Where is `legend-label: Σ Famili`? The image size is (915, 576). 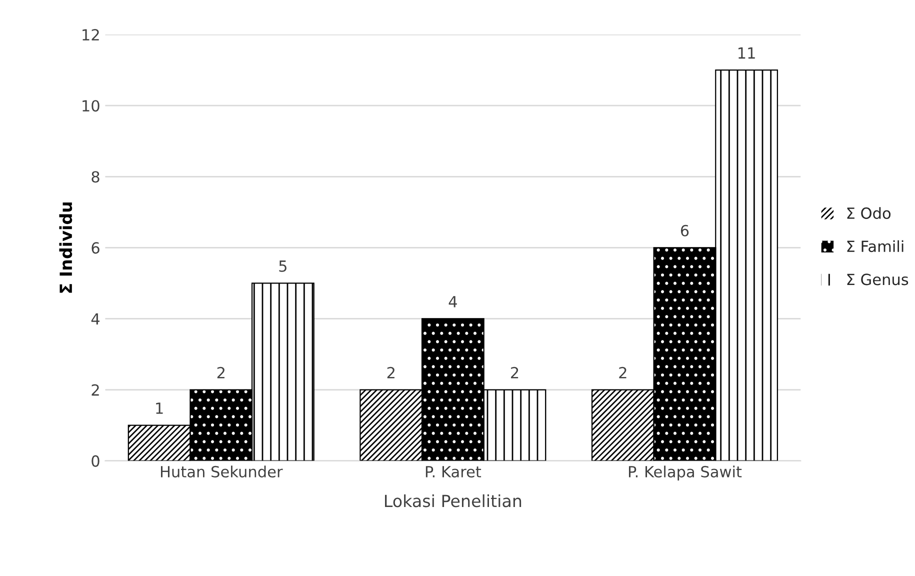 legend-label: Σ Famili is located at coordinates (875, 246).